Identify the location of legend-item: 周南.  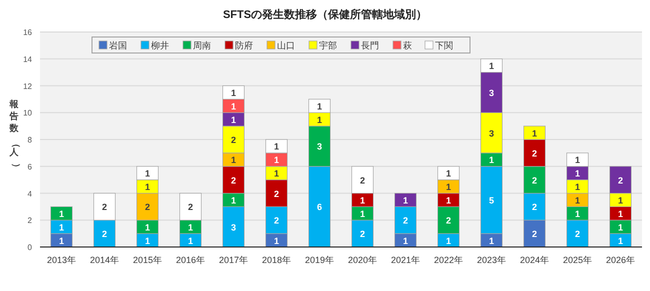
(196, 45).